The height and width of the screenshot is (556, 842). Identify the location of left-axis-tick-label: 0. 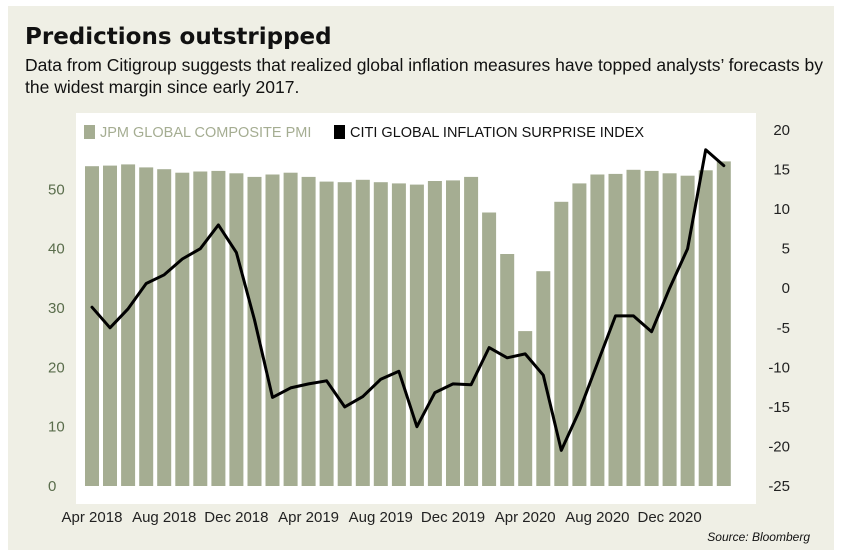
(52, 486).